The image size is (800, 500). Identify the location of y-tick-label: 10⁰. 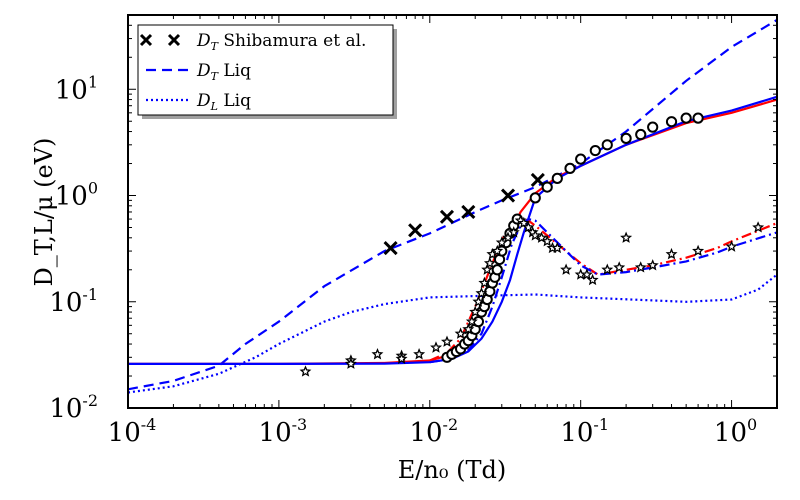
(76, 195).